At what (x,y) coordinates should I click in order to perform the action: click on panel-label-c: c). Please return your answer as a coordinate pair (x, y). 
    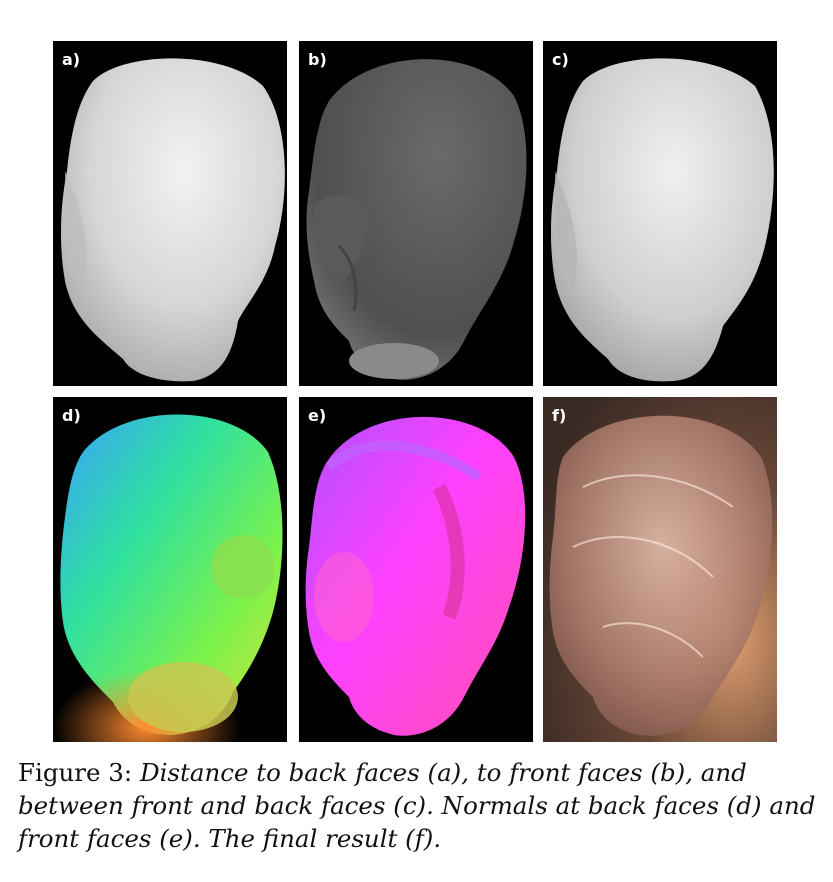
    Looking at the image, I should click on (560, 59).